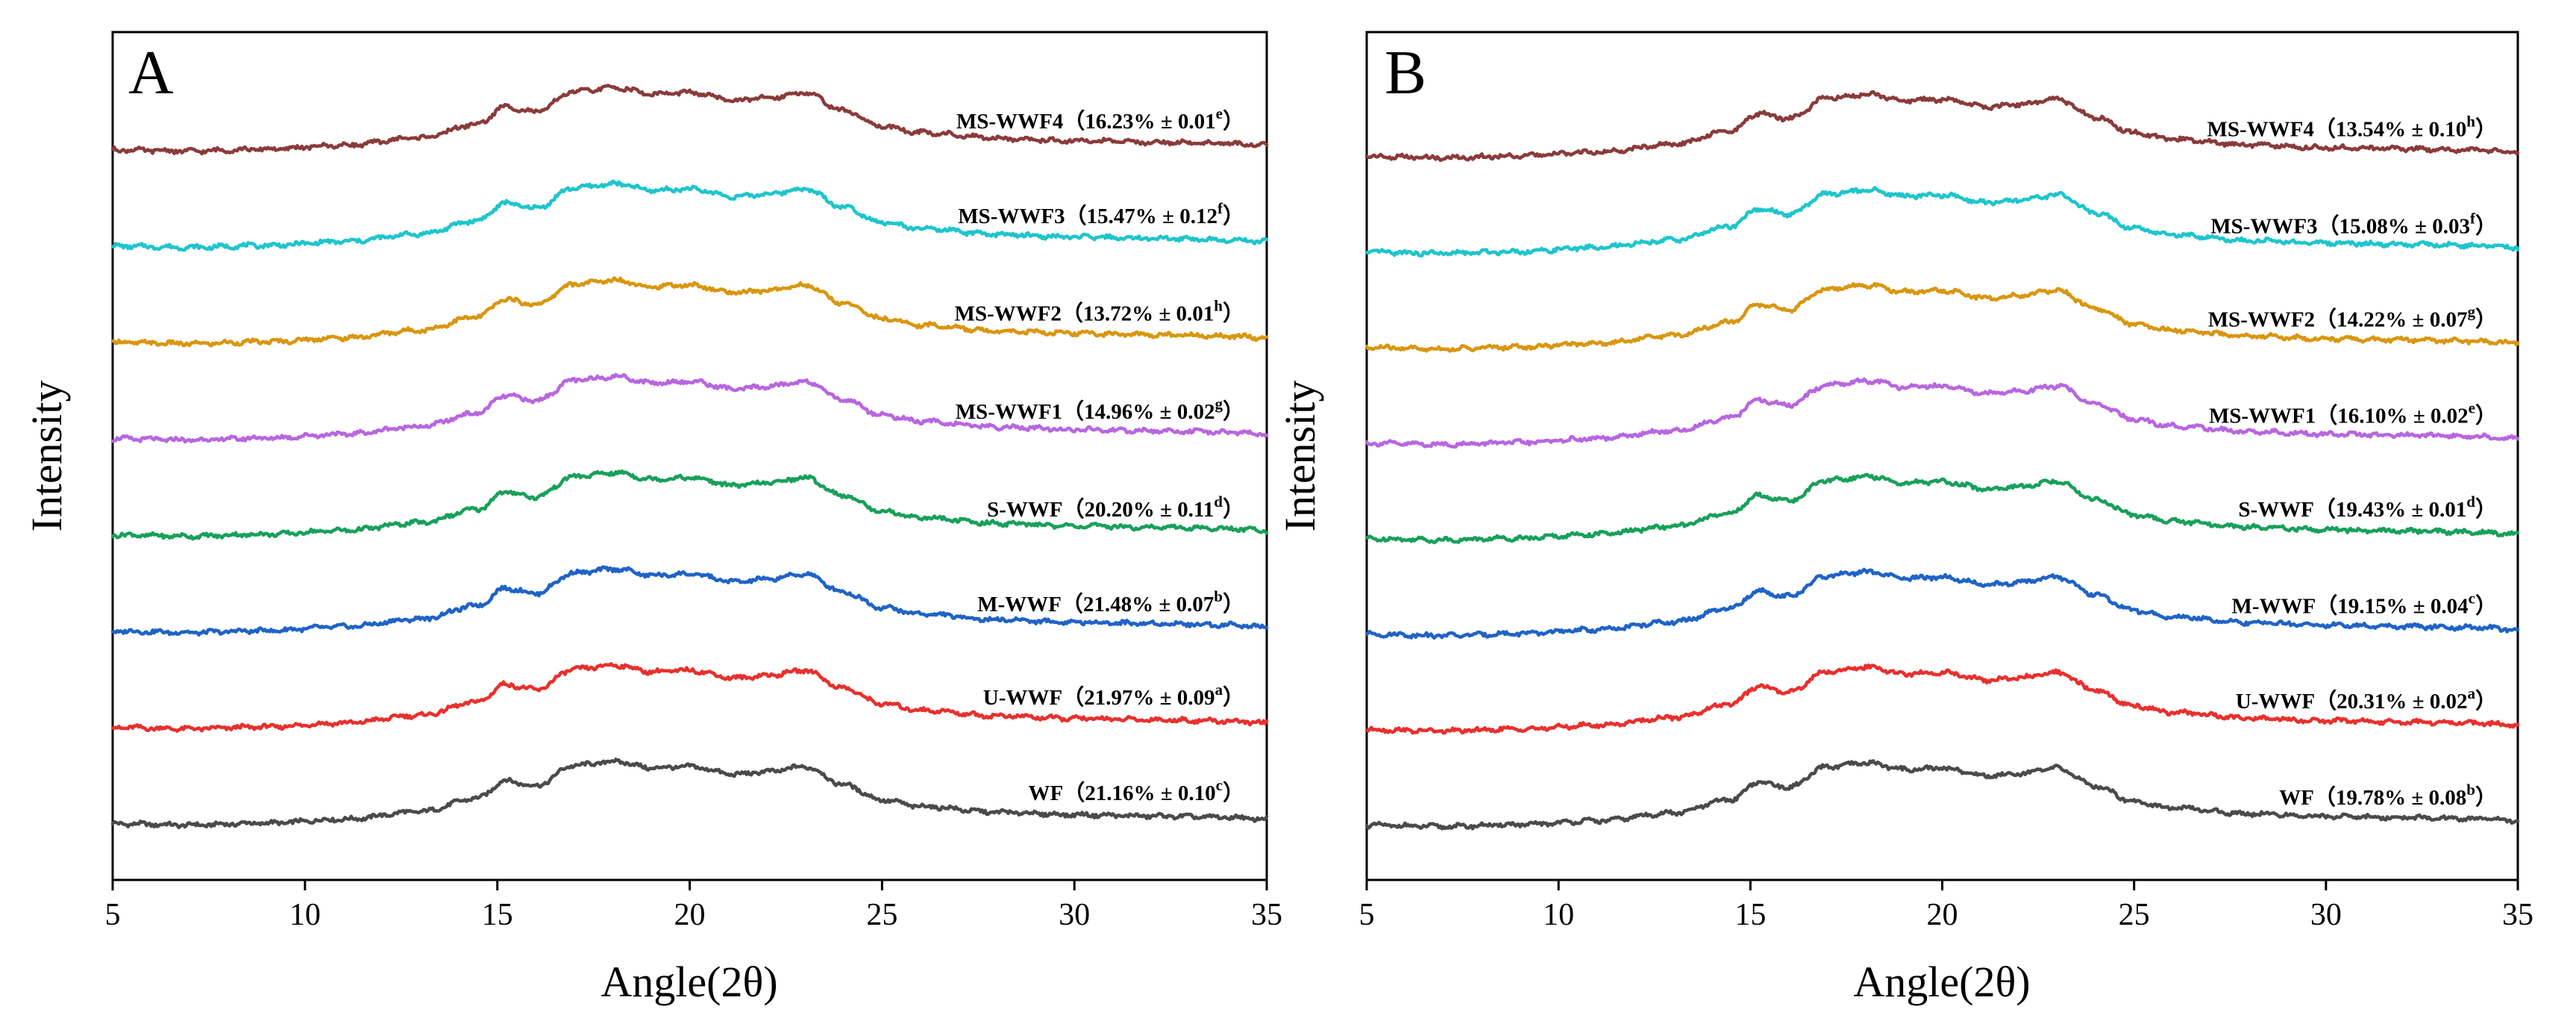 The image size is (2576, 1021). I want to click on panel-a-x-tick-label-25: 25, so click(881, 915).